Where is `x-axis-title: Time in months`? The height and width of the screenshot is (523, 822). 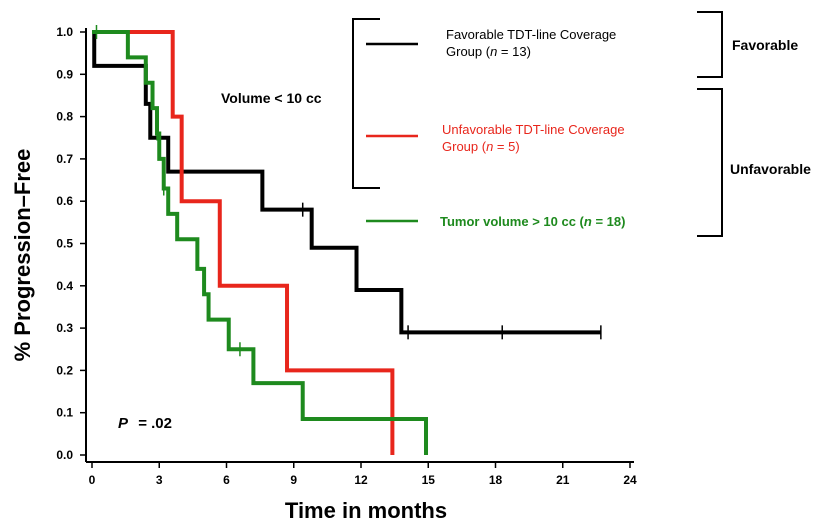 x-axis-title: Time in months is located at coordinates (366, 510).